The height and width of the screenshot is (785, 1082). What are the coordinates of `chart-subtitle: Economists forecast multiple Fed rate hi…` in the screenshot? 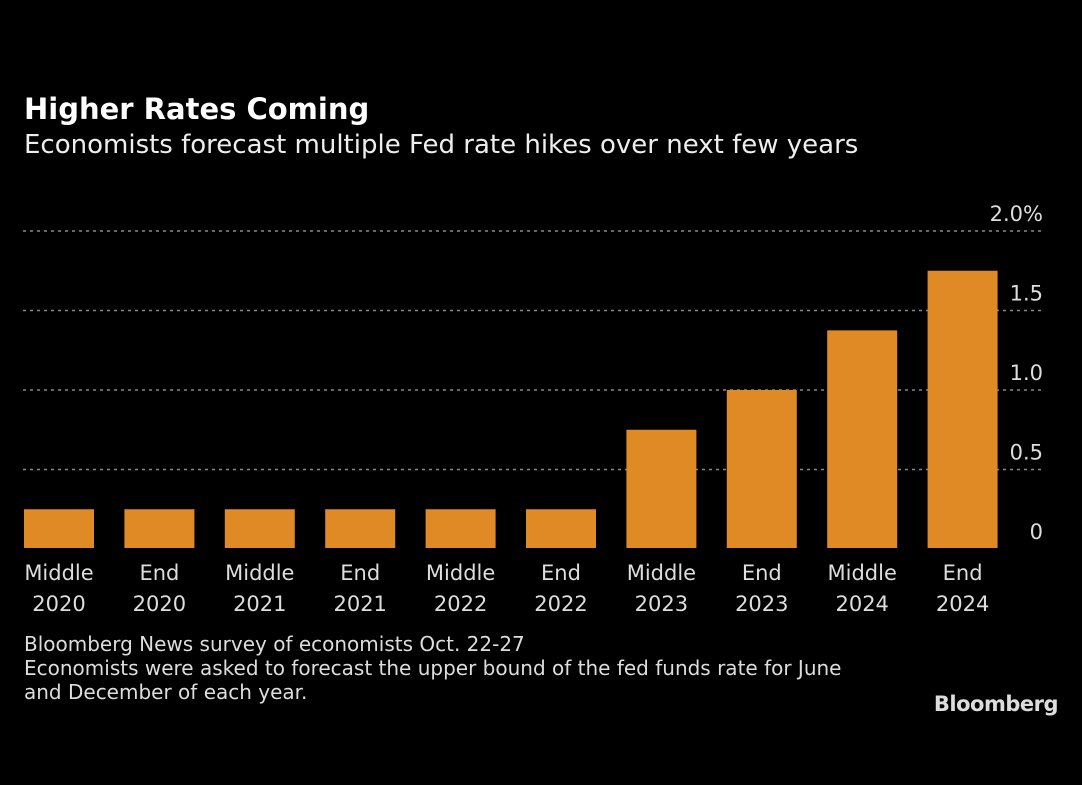 It's located at (441, 145).